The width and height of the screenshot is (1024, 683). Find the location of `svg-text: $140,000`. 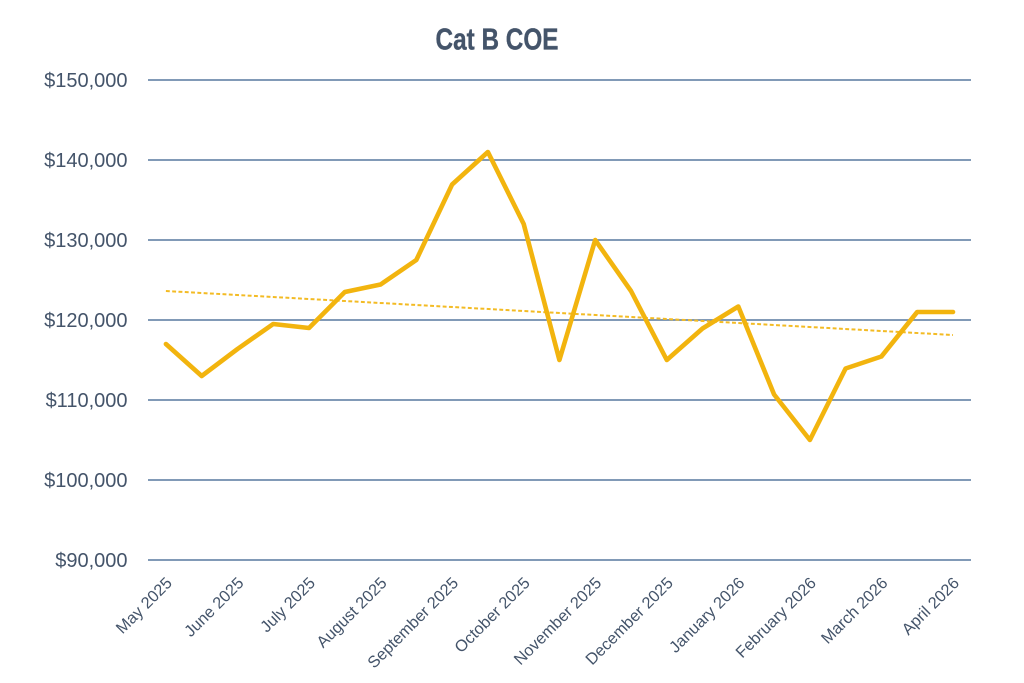

svg-text: $140,000 is located at coordinates (85, 161).